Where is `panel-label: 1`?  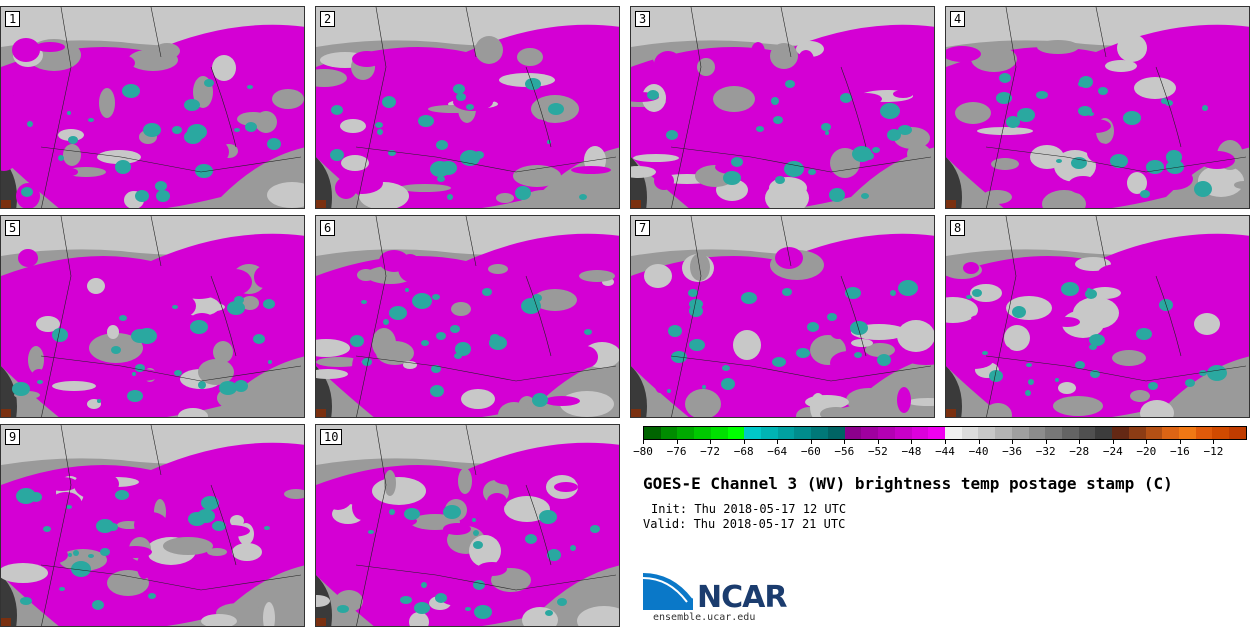 panel-label: 1 is located at coordinates (13, 19).